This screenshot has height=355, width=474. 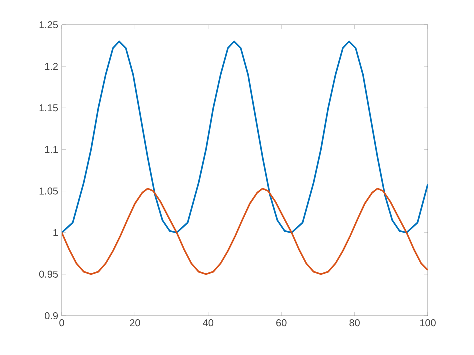 What do you see at coordinates (51, 150) in the screenshot?
I see `y-tick-label: 1.1` at bounding box center [51, 150].